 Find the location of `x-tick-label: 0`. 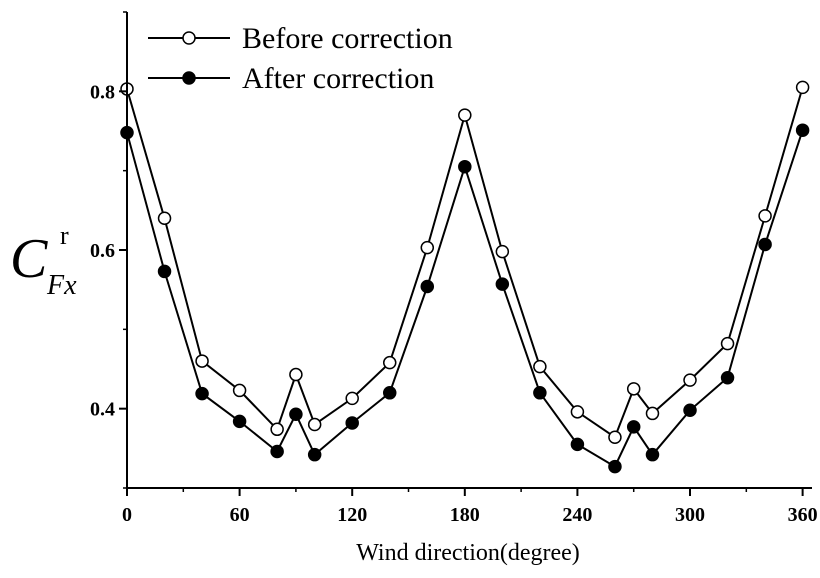

x-tick-label: 0 is located at coordinates (127, 515).